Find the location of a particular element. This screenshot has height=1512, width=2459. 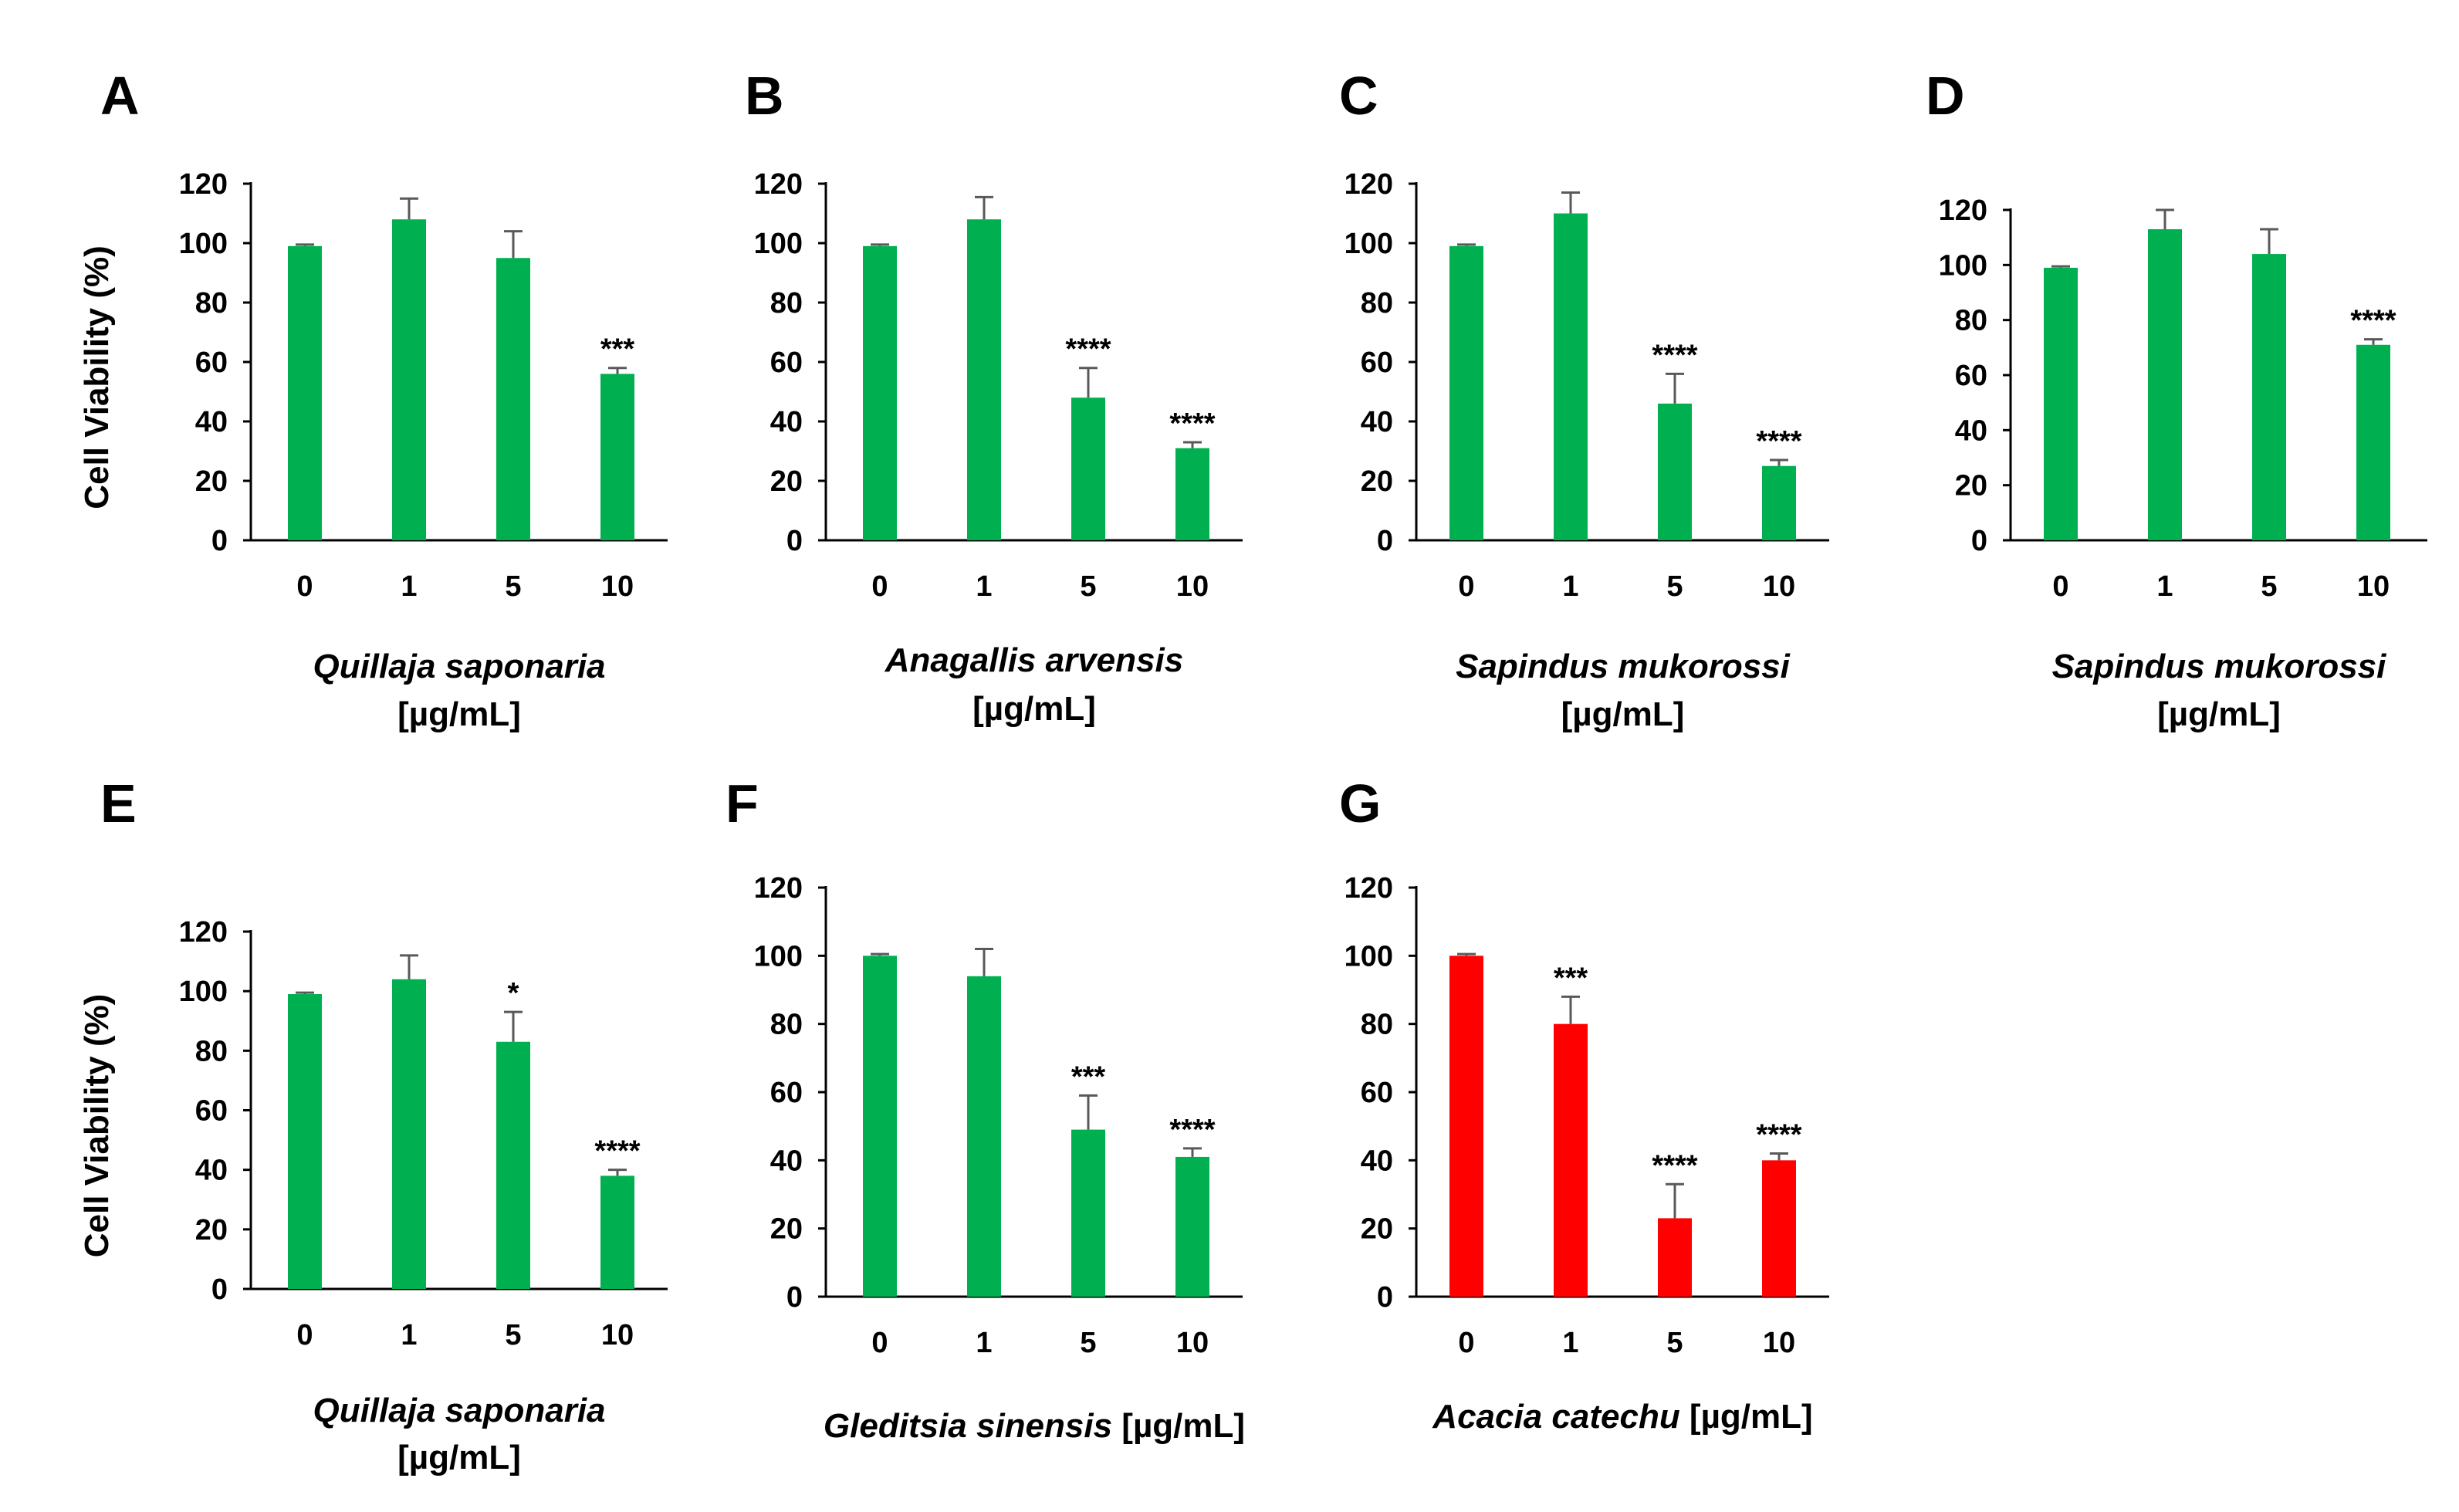

panel-e-x-tick-label: 1 is located at coordinates (409, 1335).